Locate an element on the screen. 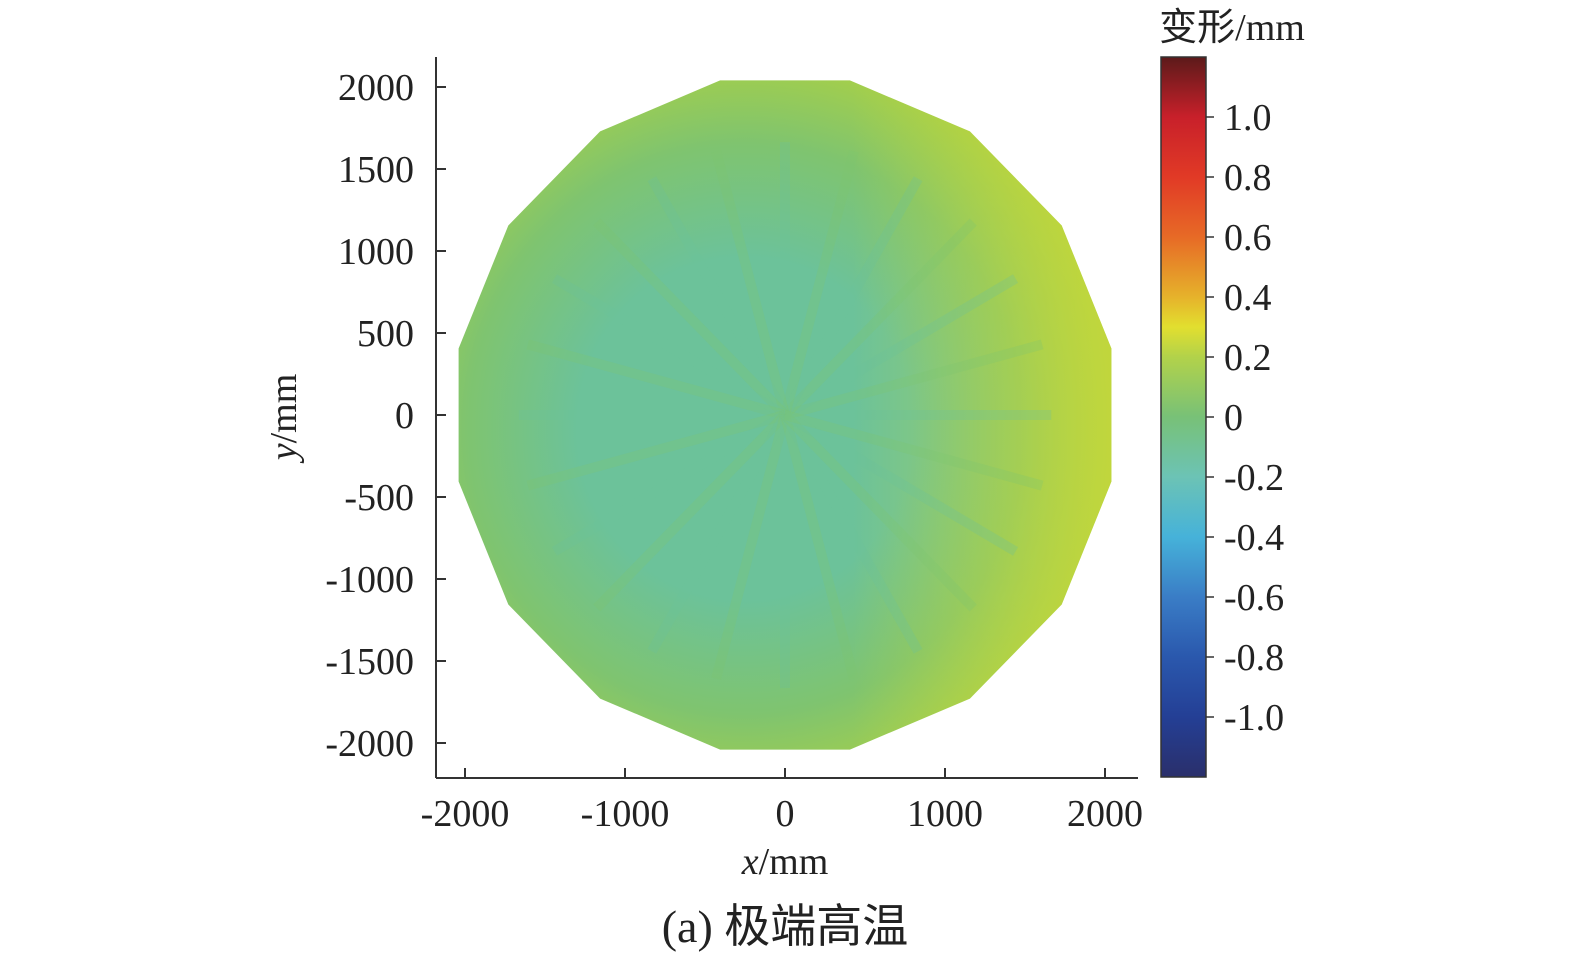 The height and width of the screenshot is (968, 1575). y-tick-label: 500 is located at coordinates (385, 334).